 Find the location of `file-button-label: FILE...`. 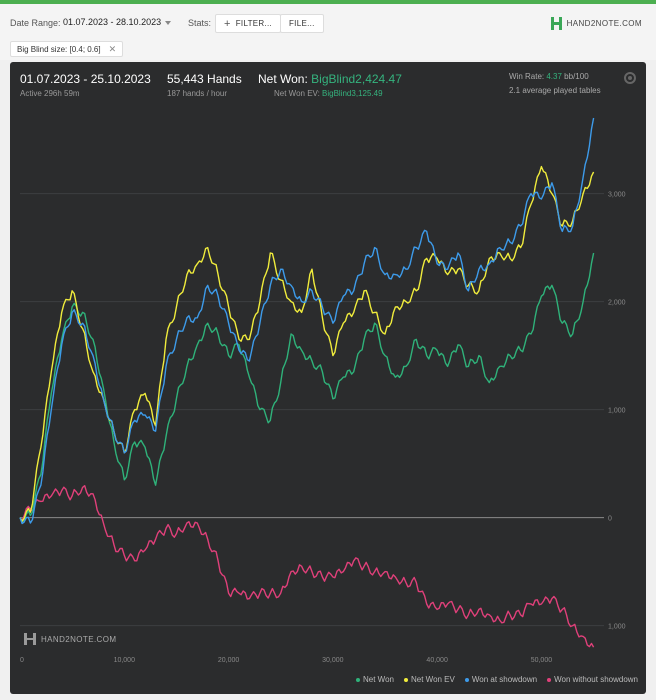

file-button-label: FILE... is located at coordinates (302, 23).